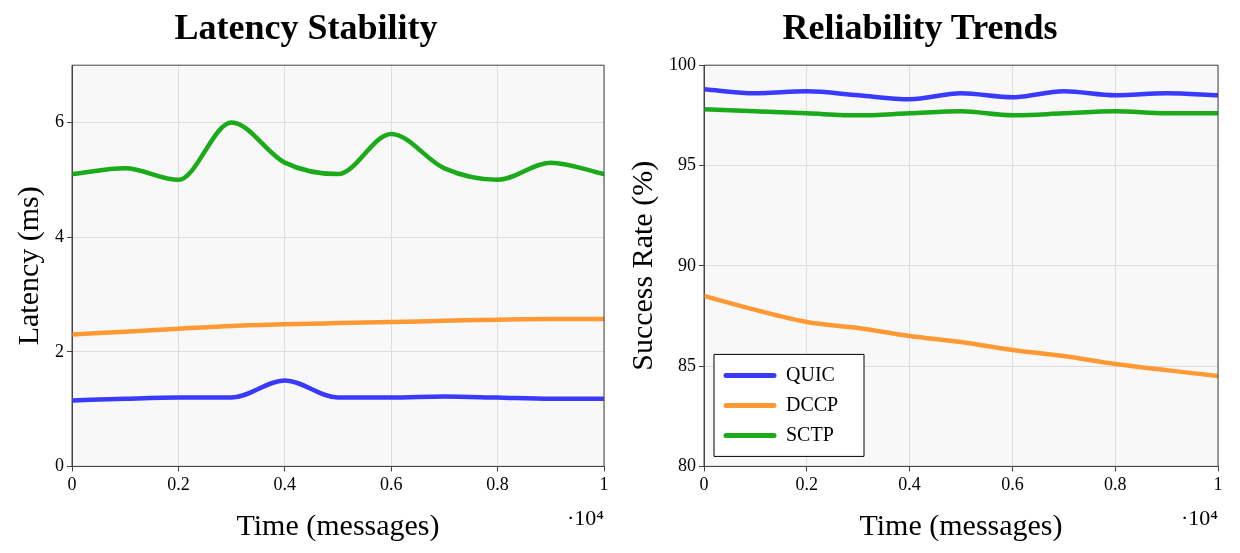 Image resolution: width=1240 pixels, height=553 pixels. Describe the element at coordinates (812, 403) in the screenshot. I see `legend-label: DCCP` at that location.